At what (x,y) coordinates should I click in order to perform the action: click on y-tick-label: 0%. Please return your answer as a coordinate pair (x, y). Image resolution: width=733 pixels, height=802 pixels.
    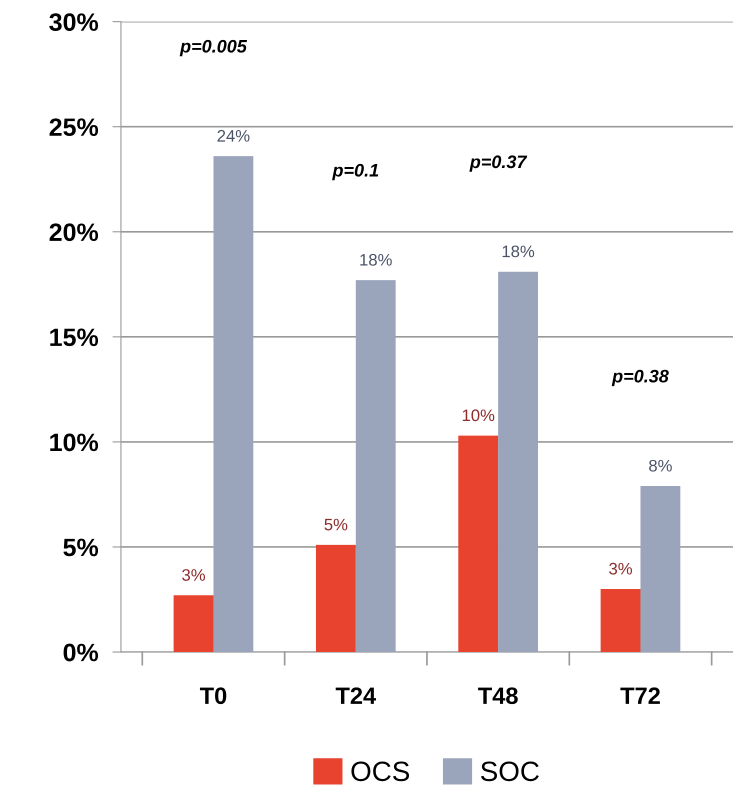
    Looking at the image, I should click on (81, 653).